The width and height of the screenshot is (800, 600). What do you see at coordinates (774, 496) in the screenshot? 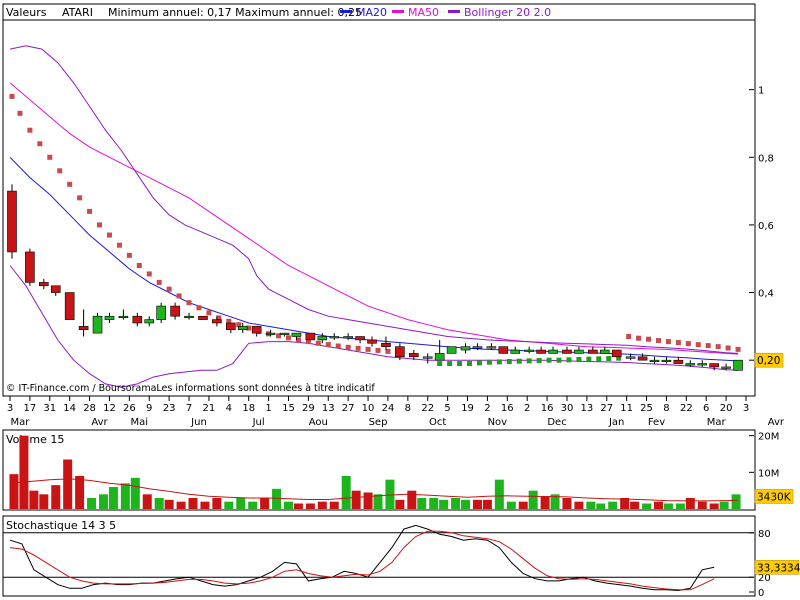
I see `volume-last-value-box` at bounding box center [774, 496].